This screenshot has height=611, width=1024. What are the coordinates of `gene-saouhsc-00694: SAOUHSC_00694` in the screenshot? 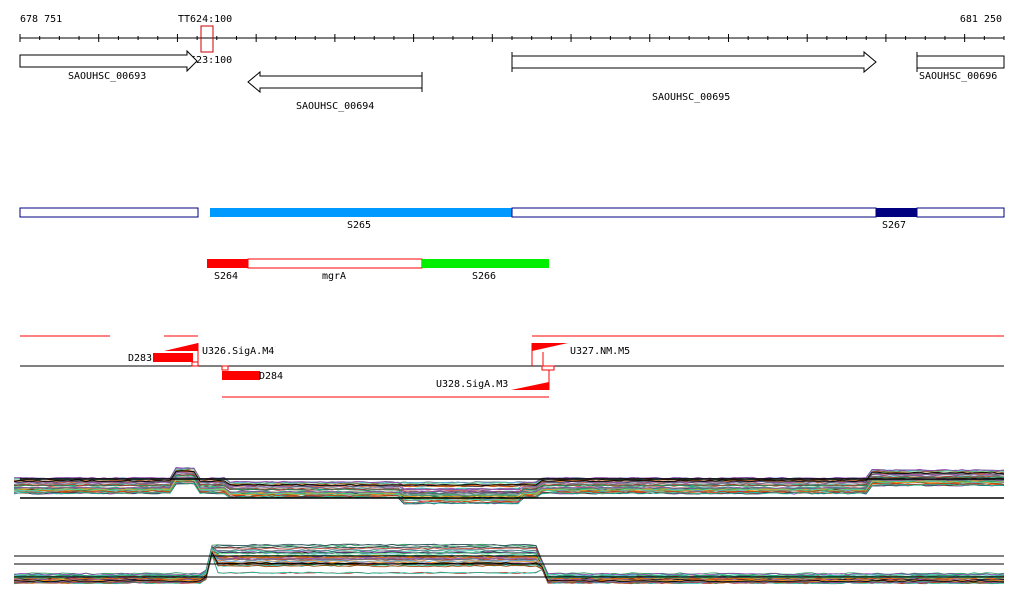 It's located at (335, 91).